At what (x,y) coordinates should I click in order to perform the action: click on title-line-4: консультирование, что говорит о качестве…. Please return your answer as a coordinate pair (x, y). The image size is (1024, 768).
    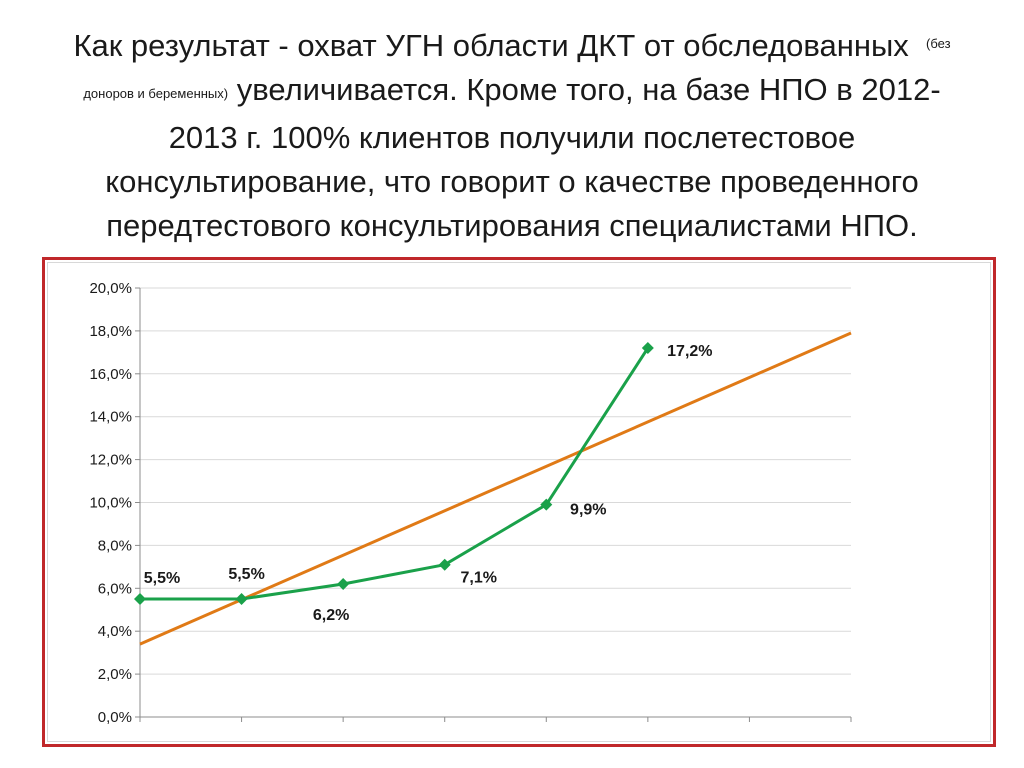
    Looking at the image, I should click on (512, 181).